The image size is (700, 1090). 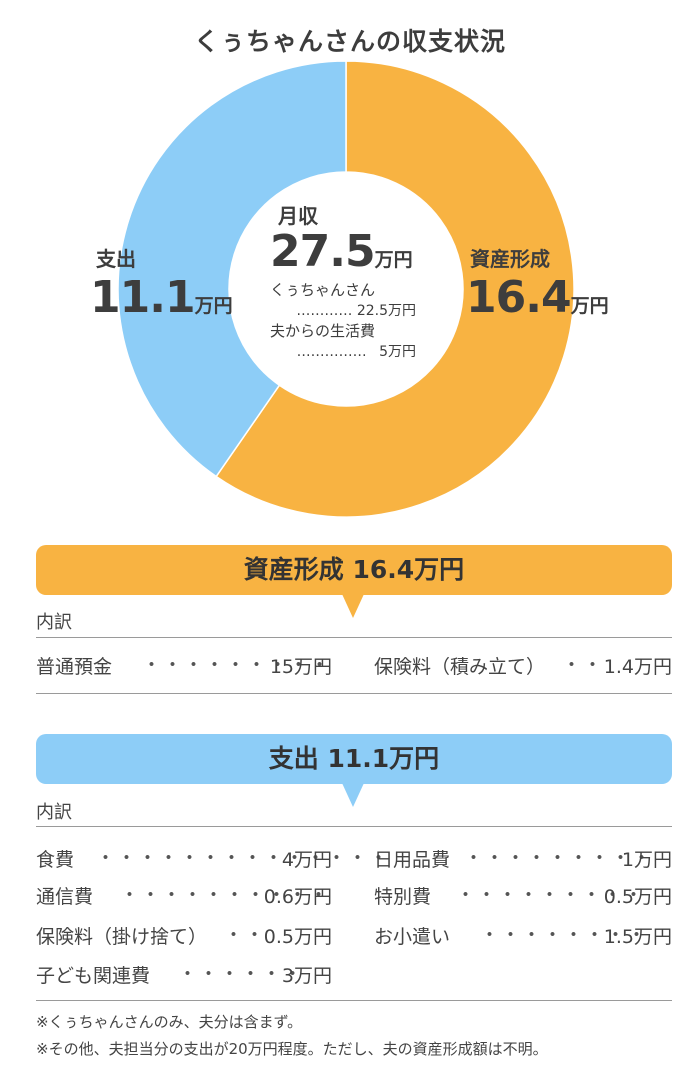 I want to click on list-item: お小遣い ・・・・・・・・ 1.5万円, so click(x=523, y=935).